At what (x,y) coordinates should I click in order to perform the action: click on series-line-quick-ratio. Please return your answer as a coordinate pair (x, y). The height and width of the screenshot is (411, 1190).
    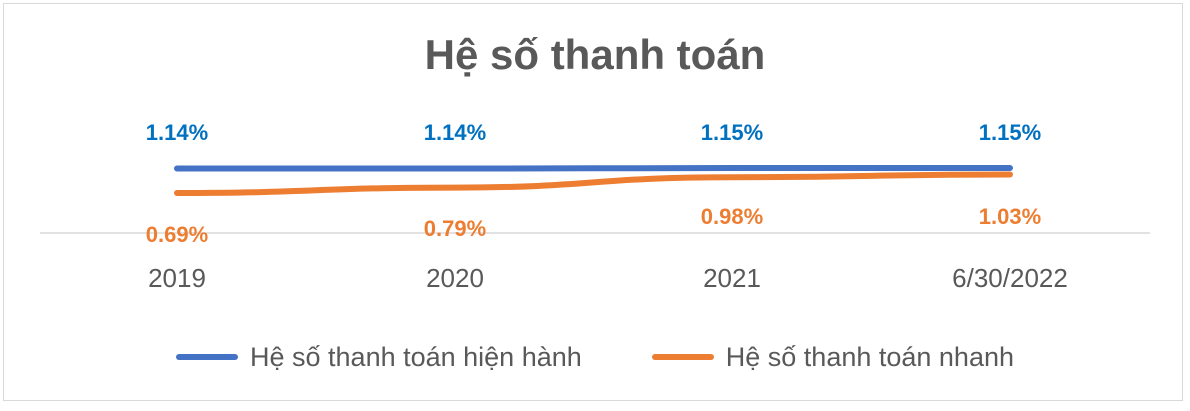
    Looking at the image, I should click on (593, 183).